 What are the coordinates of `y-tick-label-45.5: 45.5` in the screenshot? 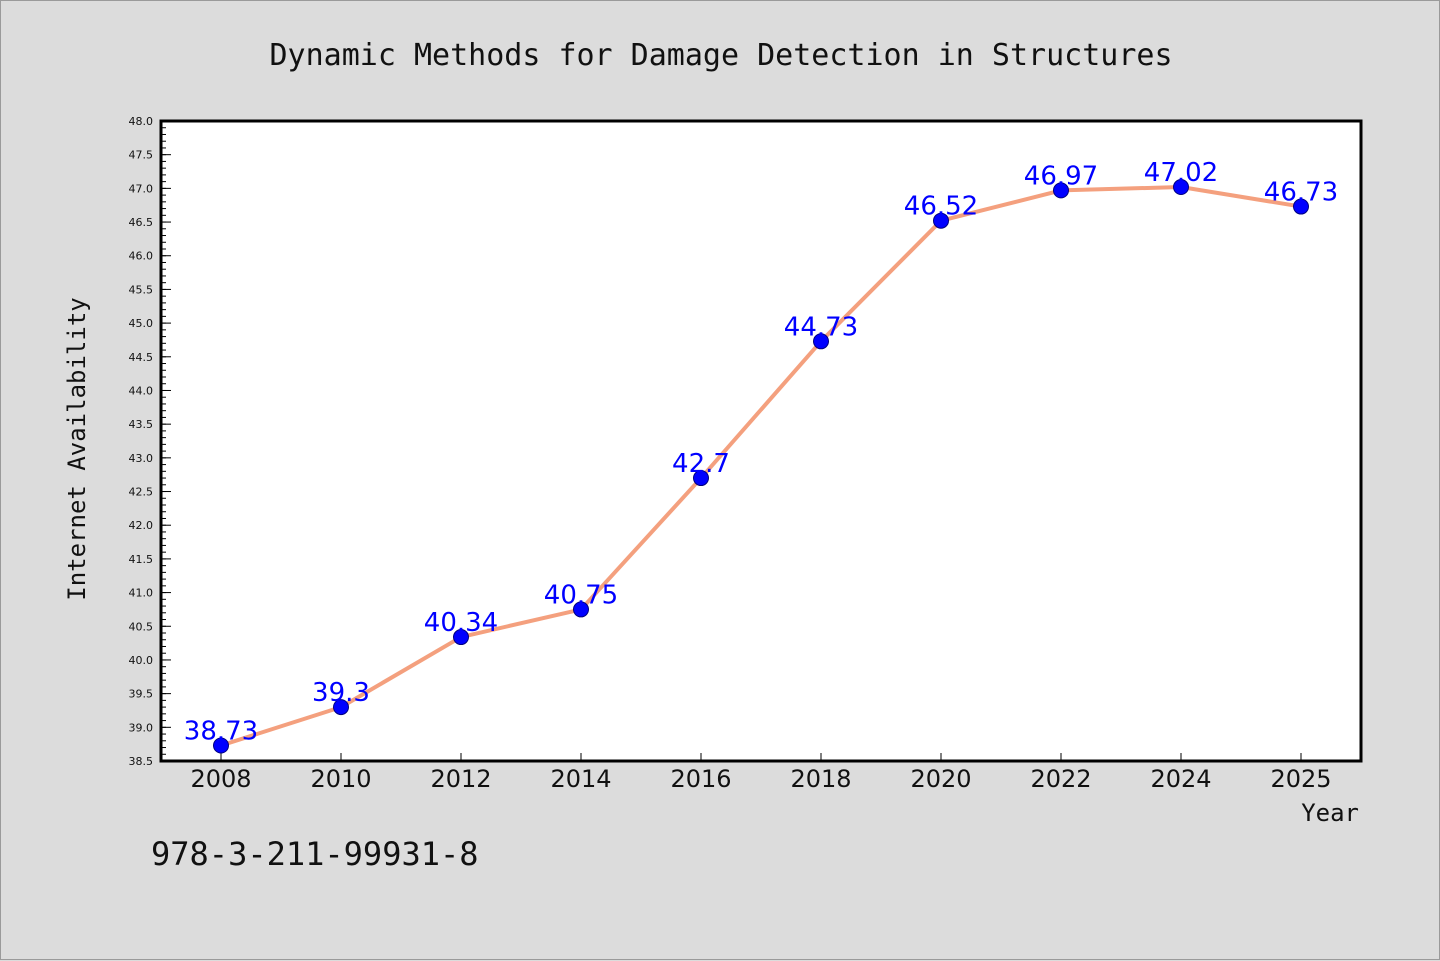 It's located at (141, 289).